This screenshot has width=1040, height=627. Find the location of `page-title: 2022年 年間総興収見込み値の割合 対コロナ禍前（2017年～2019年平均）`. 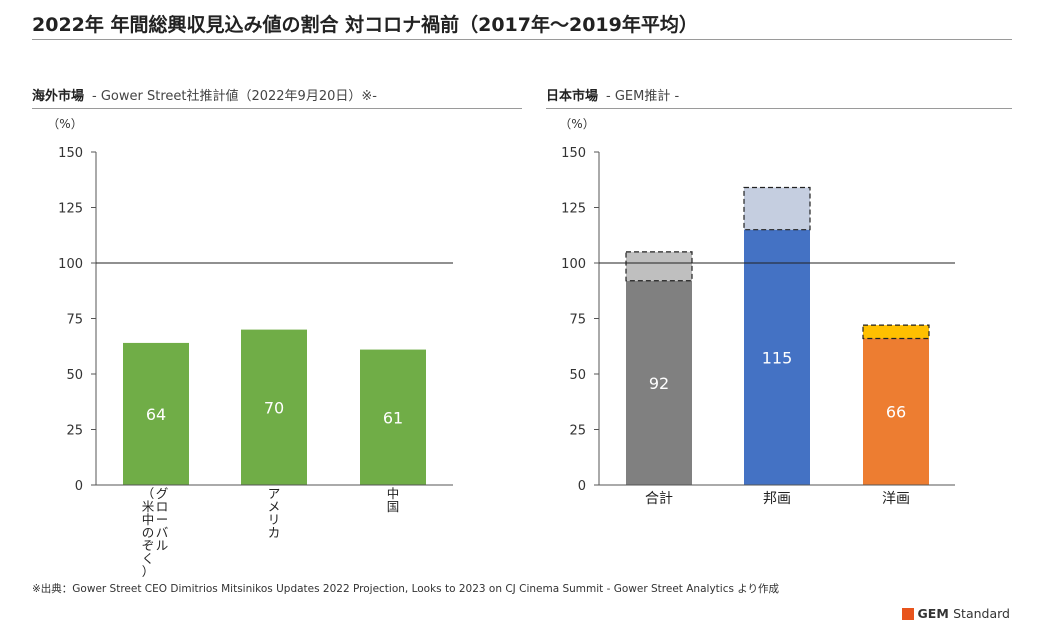

page-title: 2022年 年間総興収見込み値の割合 対コロナ禍前（2017年～2019年平均） is located at coordinates (365, 25).